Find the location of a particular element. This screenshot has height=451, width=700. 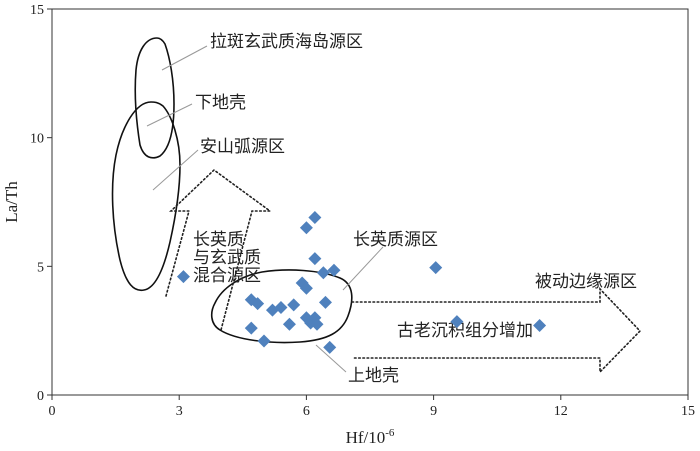

region-label-mixed-line-1: 长英质 is located at coordinates (218, 240).